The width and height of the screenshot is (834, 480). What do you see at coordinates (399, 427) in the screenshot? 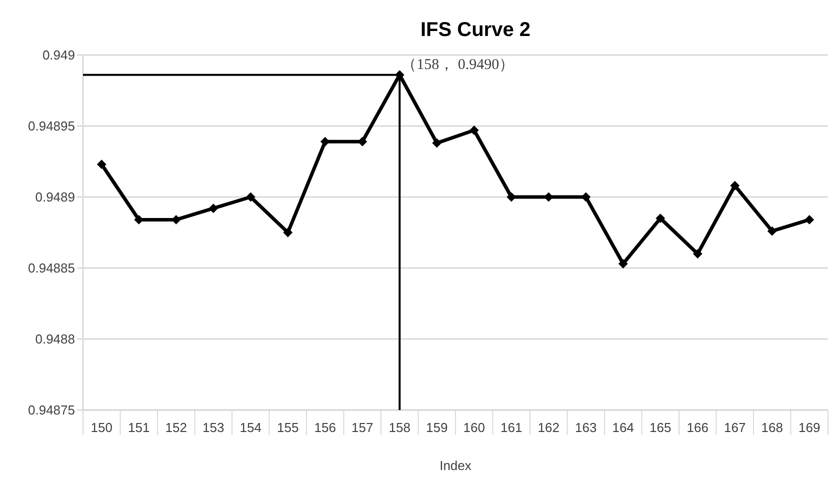
I see `x-tick-label: 158` at bounding box center [399, 427].